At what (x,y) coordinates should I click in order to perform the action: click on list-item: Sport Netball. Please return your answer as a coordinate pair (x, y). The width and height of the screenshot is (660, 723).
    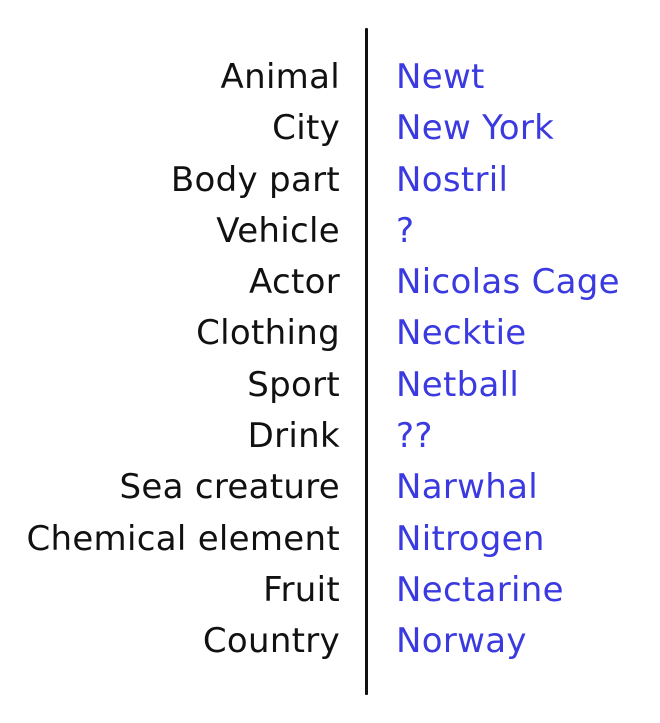
    Looking at the image, I should click on (330, 385).